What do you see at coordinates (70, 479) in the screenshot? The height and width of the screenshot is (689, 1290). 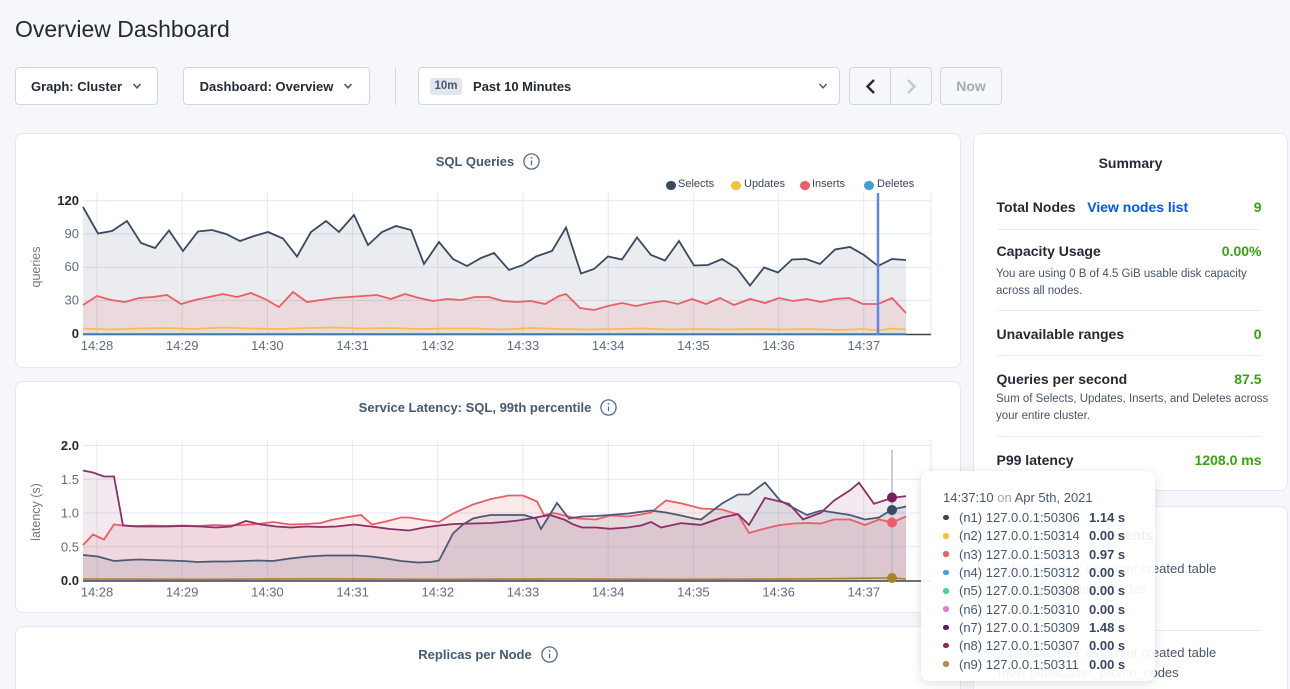 I see `svg-text: 1.5` at bounding box center [70, 479].